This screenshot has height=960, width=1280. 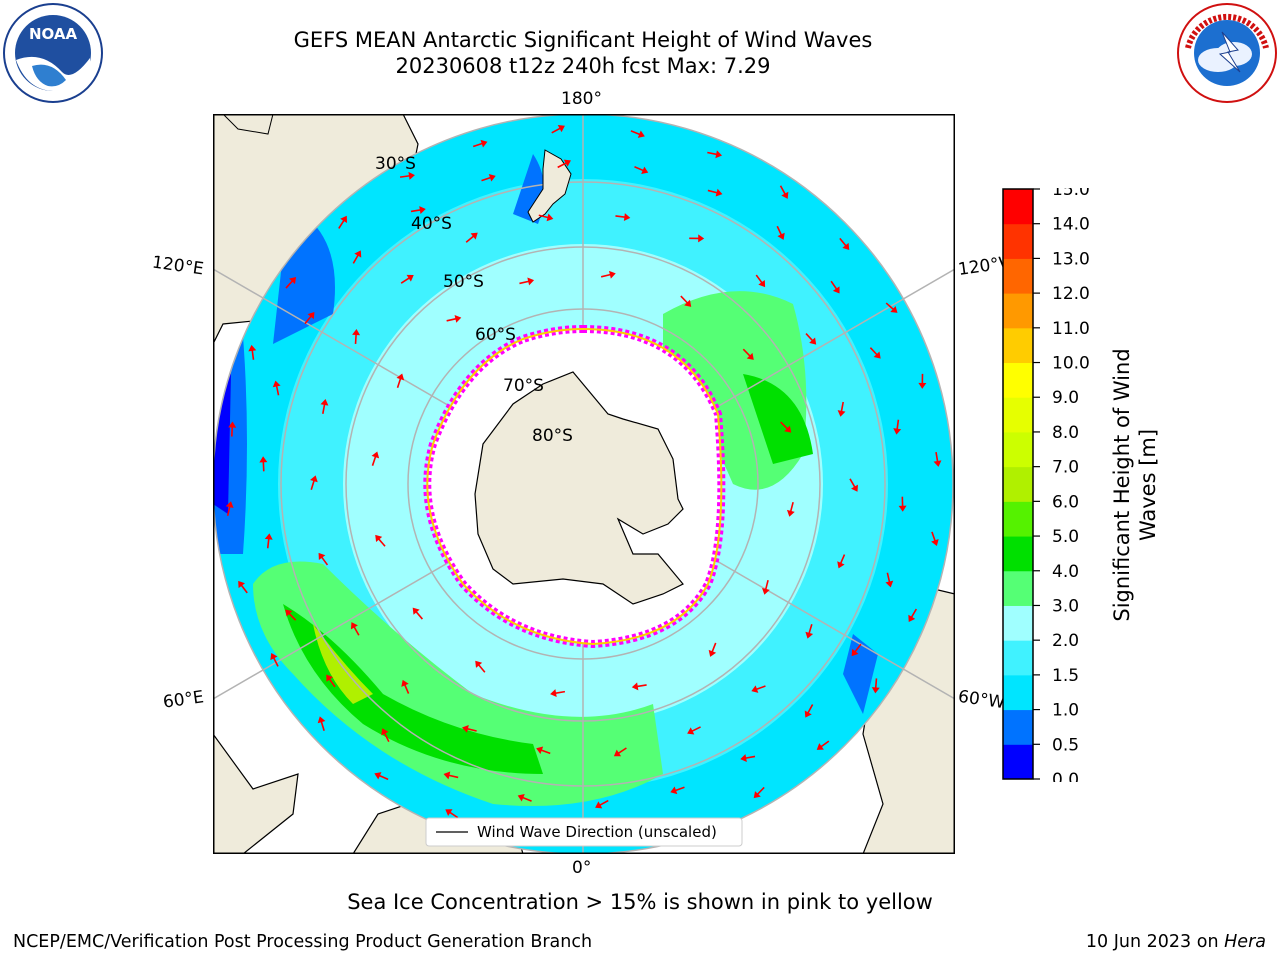 What do you see at coordinates (1065, 641) in the screenshot?
I see `colorbar-tick-label: 2.0` at bounding box center [1065, 641].